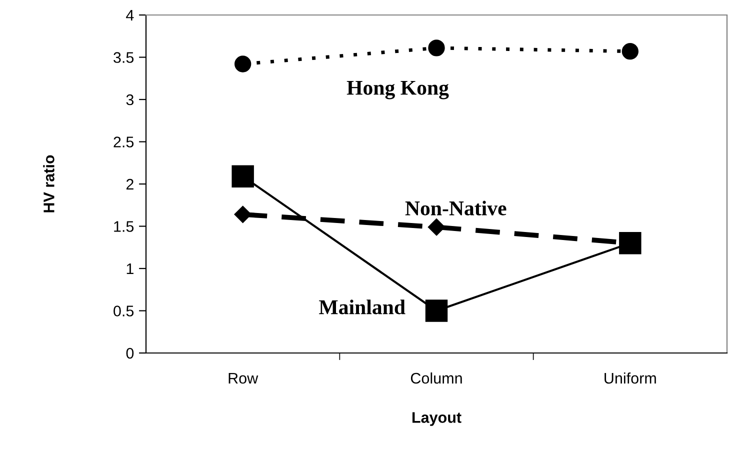 Image resolution: width=737 pixels, height=450 pixels. I want to click on x-tick-label: Row, so click(243, 378).